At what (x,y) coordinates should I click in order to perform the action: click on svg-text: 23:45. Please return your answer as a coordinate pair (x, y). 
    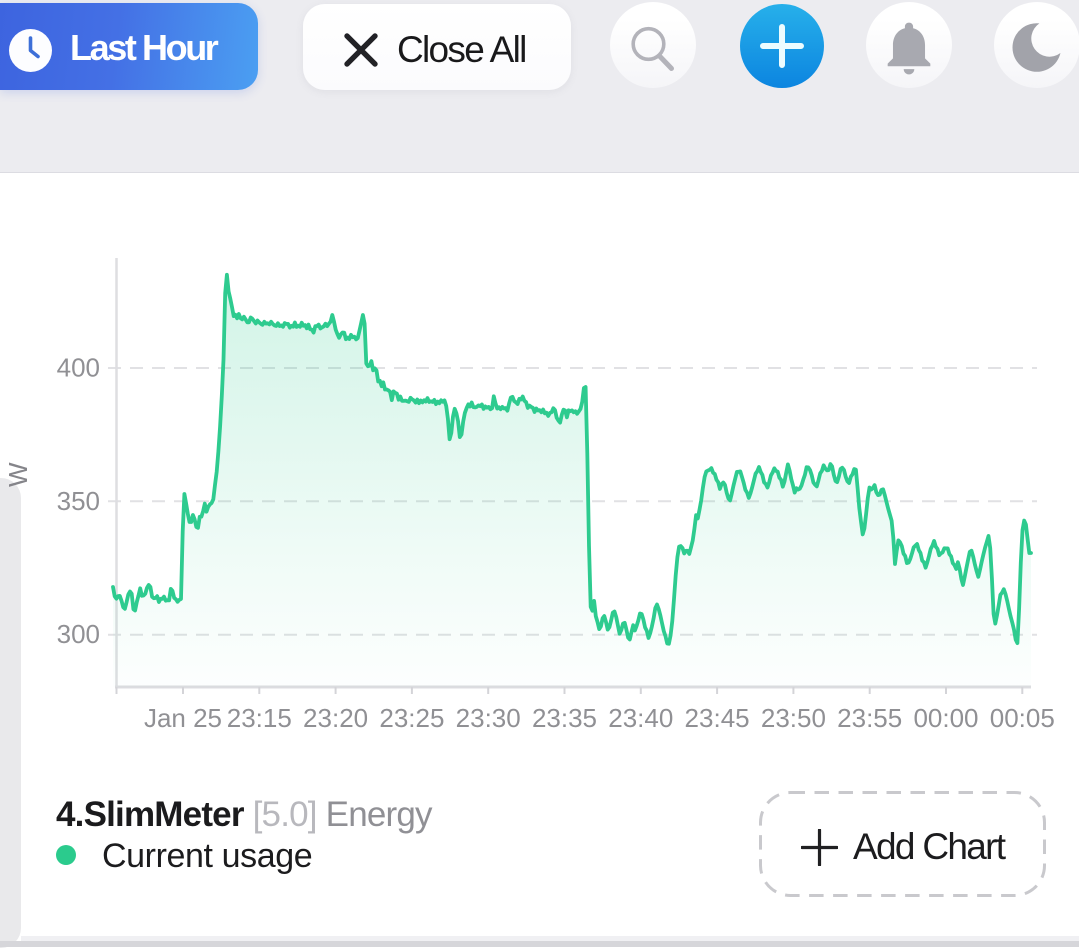
    Looking at the image, I should click on (717, 718).